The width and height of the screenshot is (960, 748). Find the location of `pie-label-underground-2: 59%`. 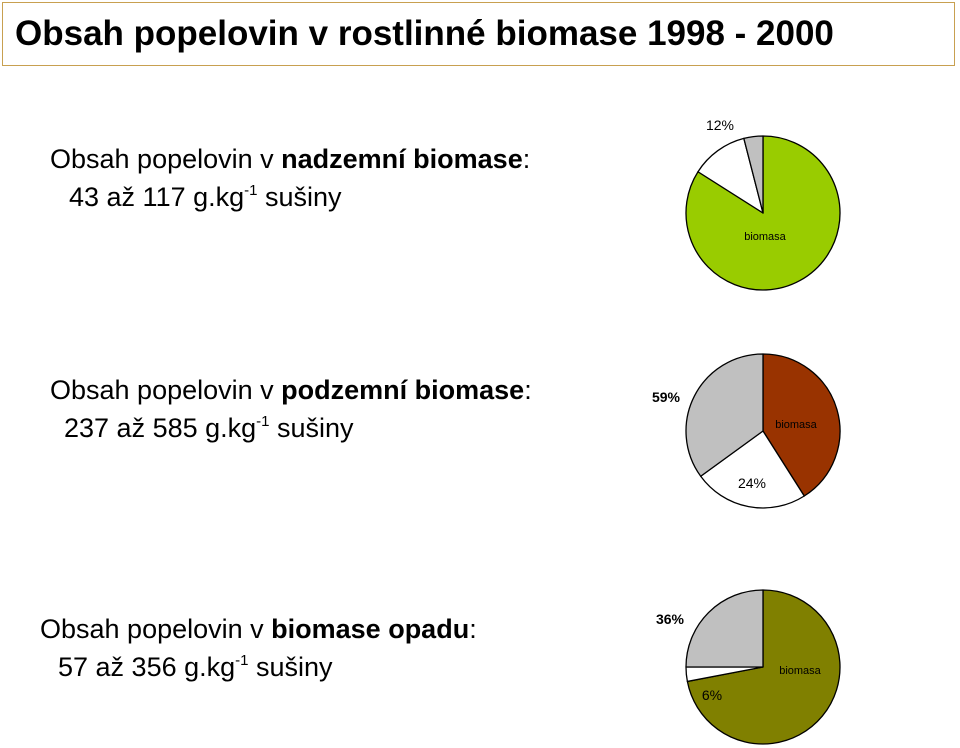

pie-label-underground-2: 59% is located at coordinates (666, 397).